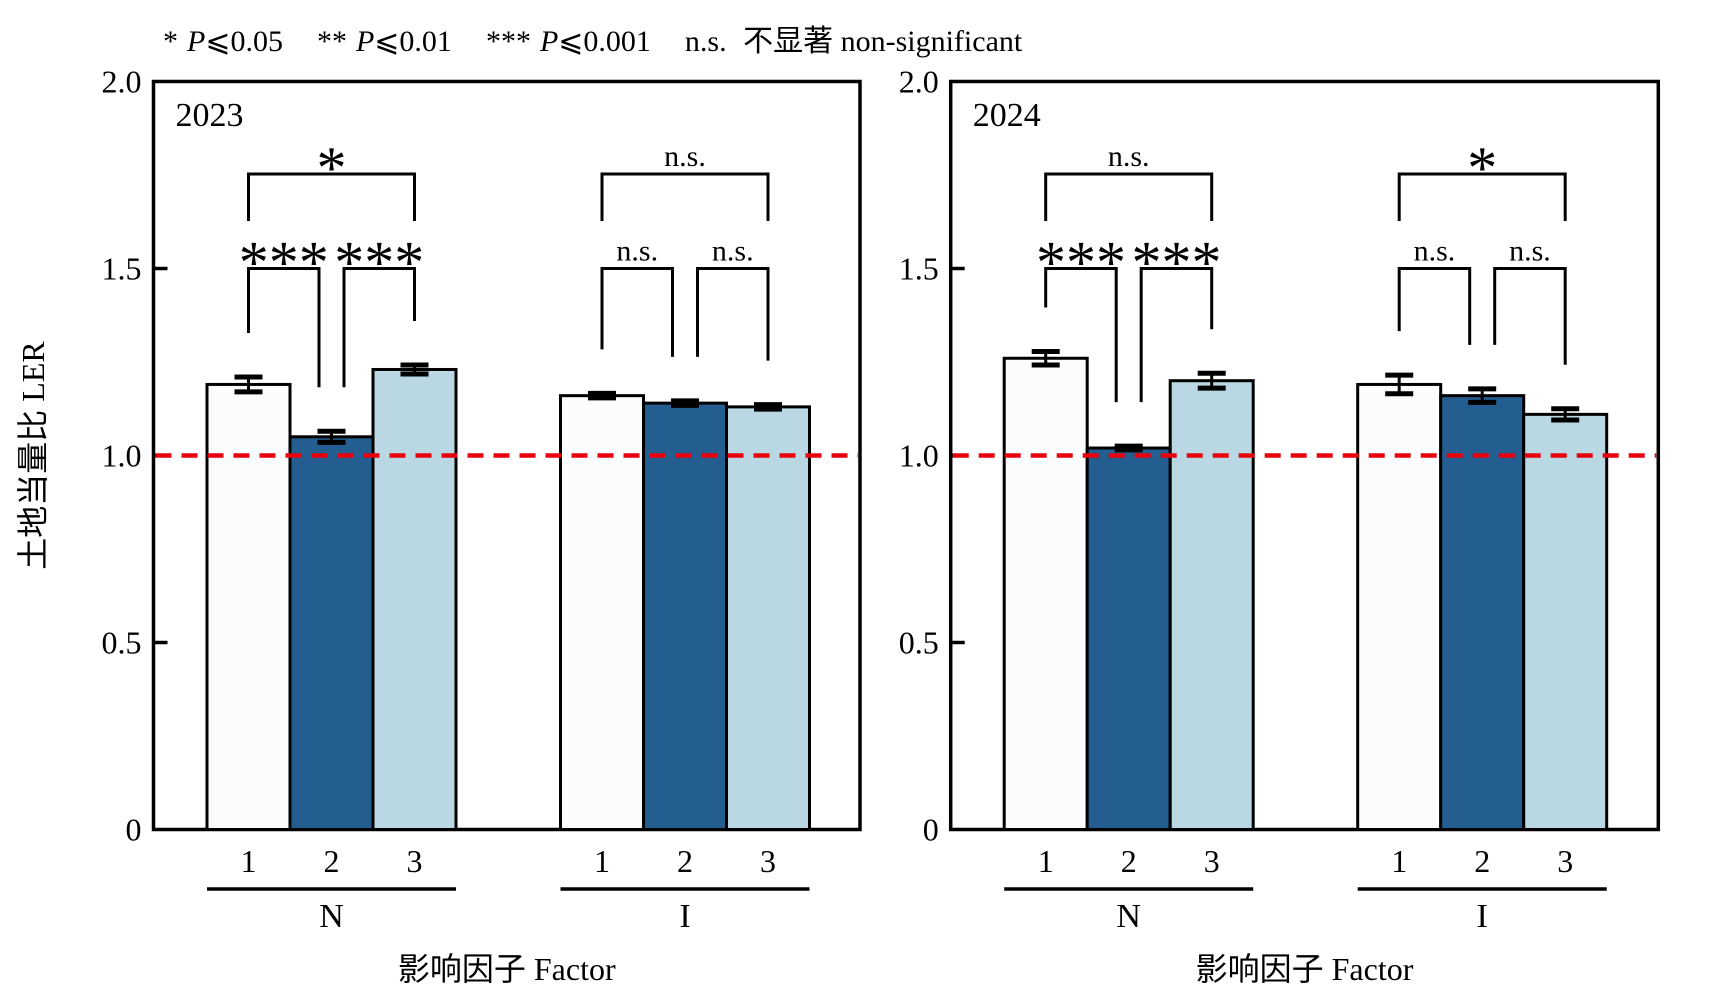 Image resolution: width=1713 pixels, height=1002 pixels. Describe the element at coordinates (284, 327) in the screenshot. I see `sig-bracket-N12-2023` at that location.